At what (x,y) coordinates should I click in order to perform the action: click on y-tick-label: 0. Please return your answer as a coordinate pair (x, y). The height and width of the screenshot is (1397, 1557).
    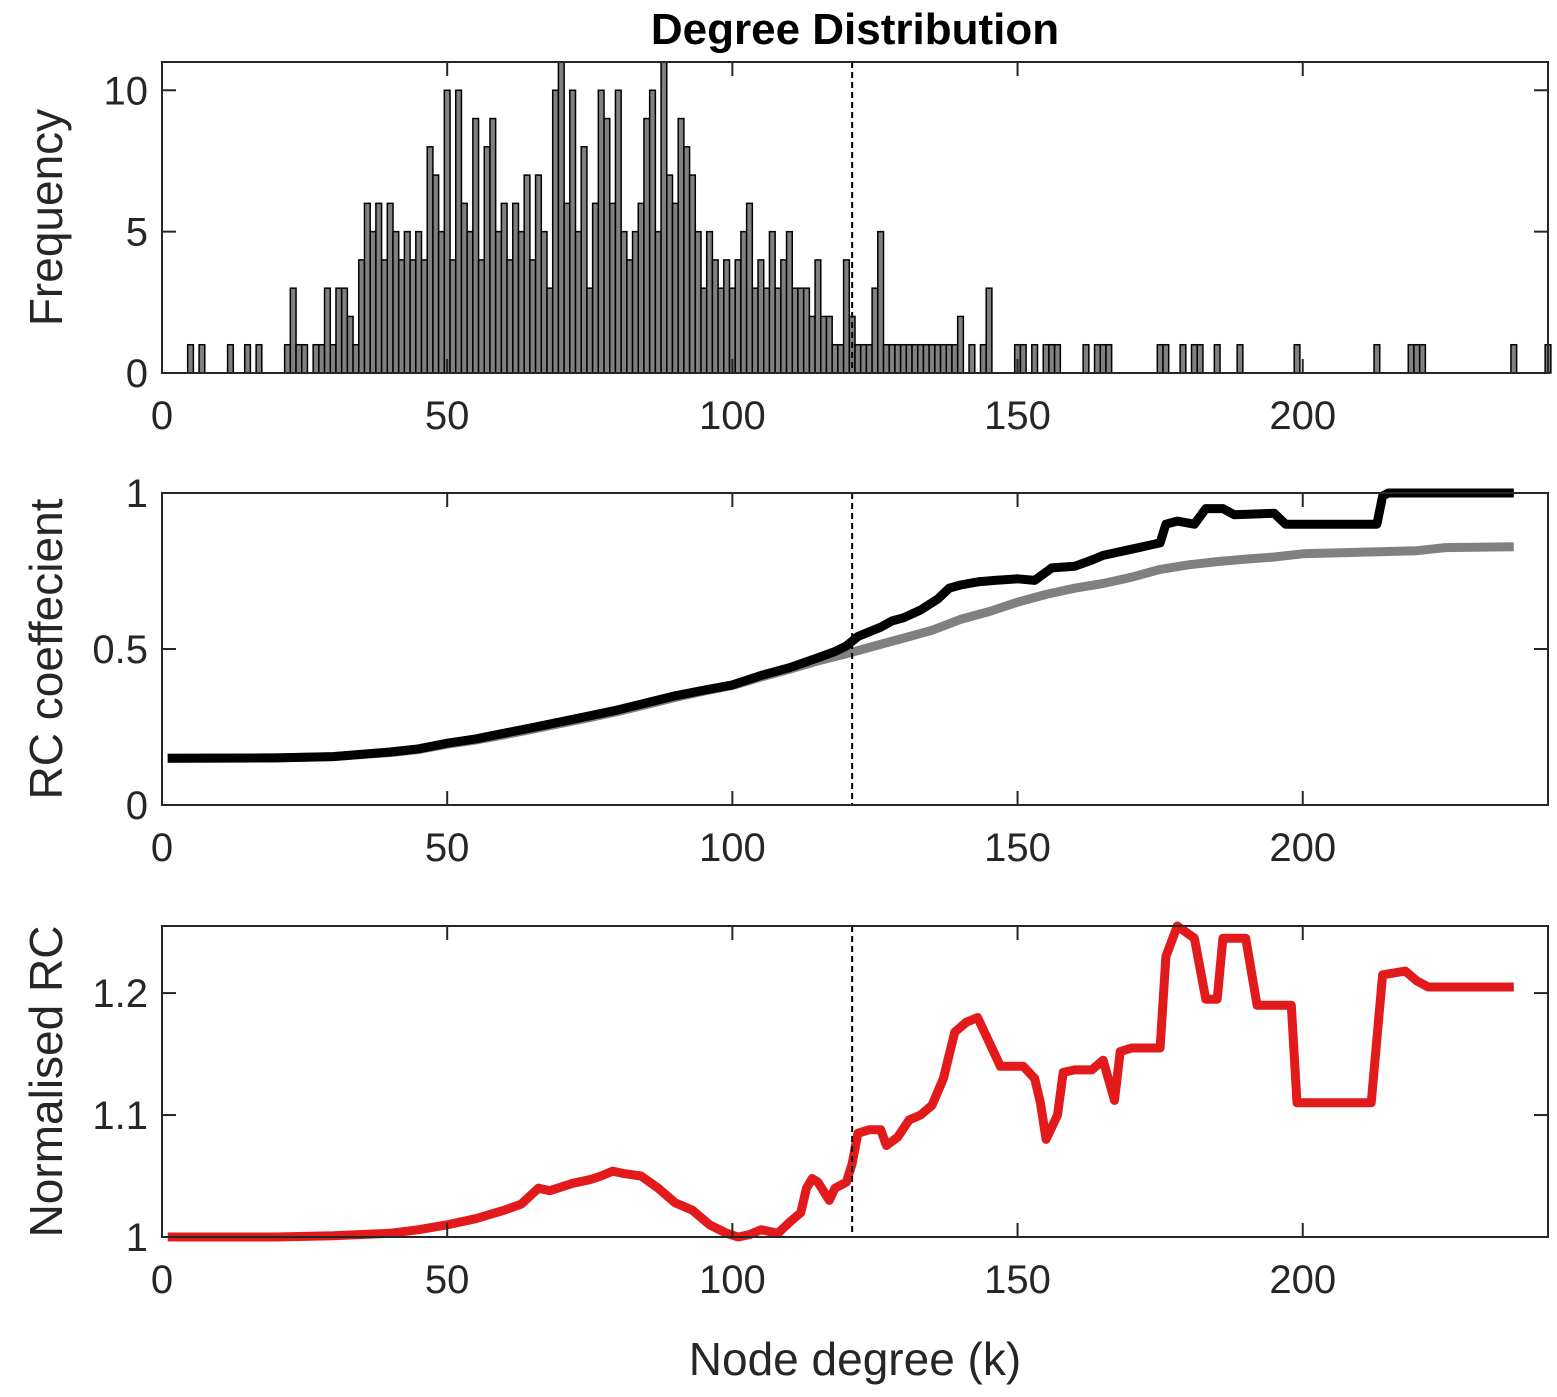
    Looking at the image, I should click on (137, 374).